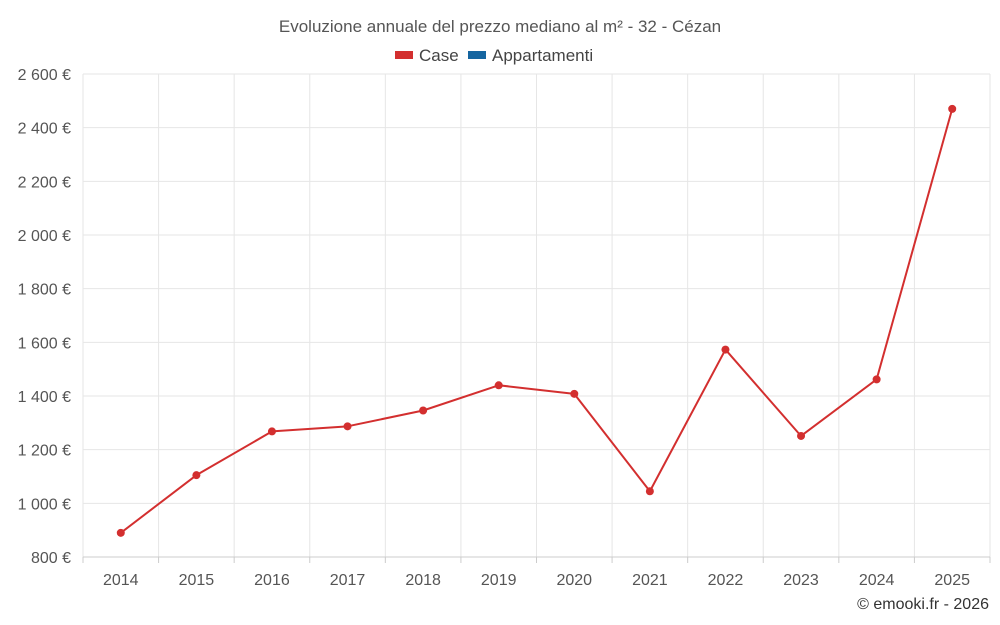 Image resolution: width=1000 pixels, height=625 pixels. Describe the element at coordinates (536, 559) in the screenshot. I see `axes` at that location.